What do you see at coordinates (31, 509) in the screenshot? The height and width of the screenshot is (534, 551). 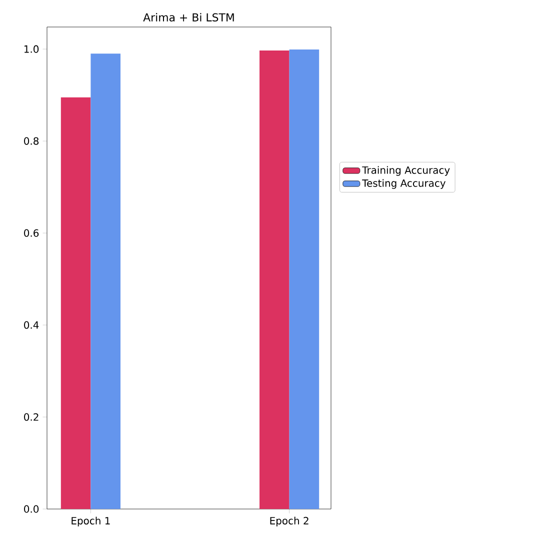 I see `y-tick-label: 0.0` at bounding box center [31, 509].